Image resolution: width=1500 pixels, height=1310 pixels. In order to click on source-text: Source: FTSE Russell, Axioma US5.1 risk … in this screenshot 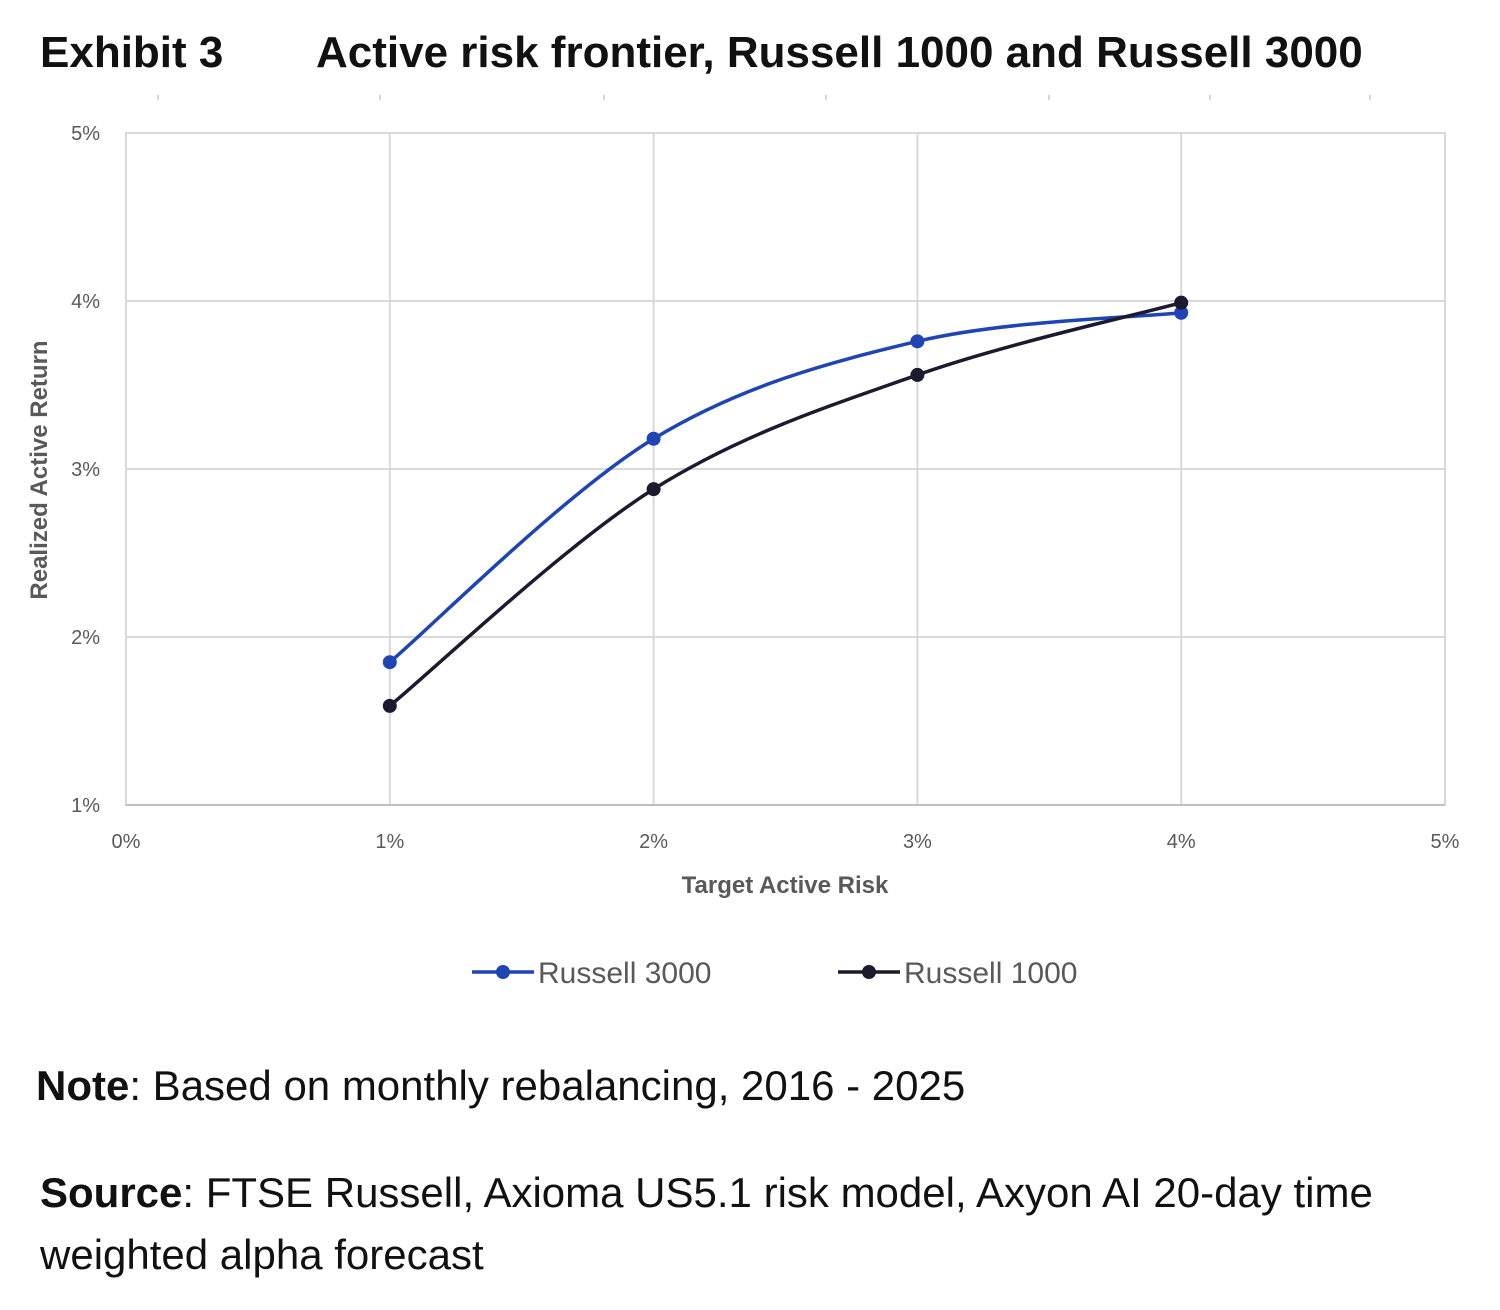, I will do `click(740, 1224)`.